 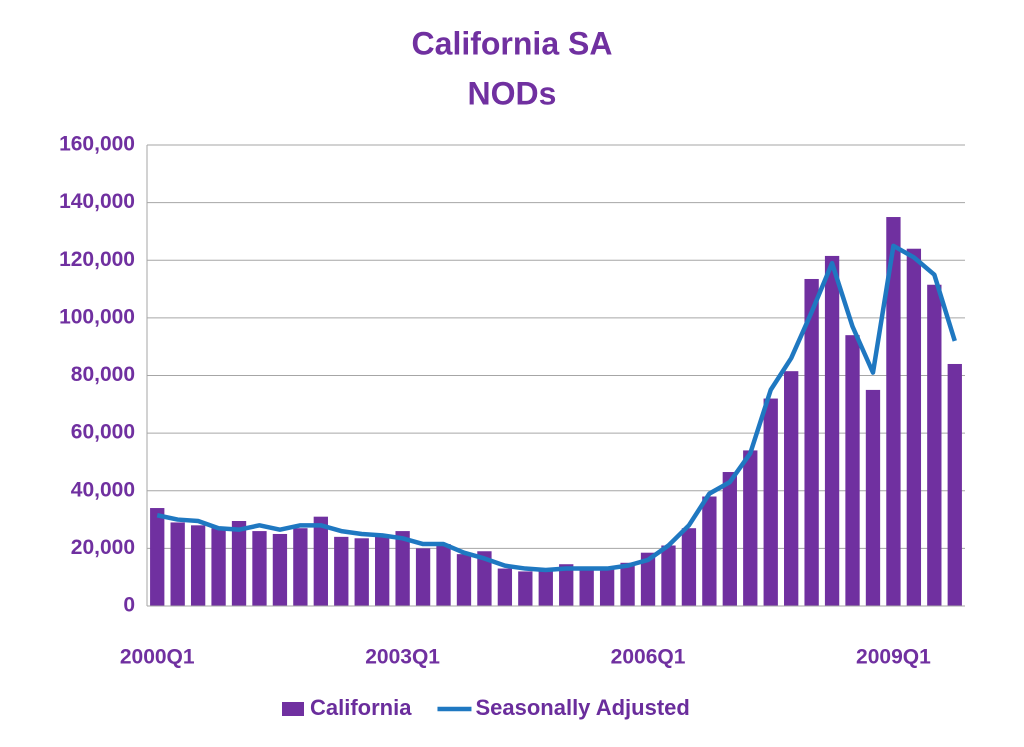 I want to click on y-tick-label: 100,000, so click(x=97, y=316).